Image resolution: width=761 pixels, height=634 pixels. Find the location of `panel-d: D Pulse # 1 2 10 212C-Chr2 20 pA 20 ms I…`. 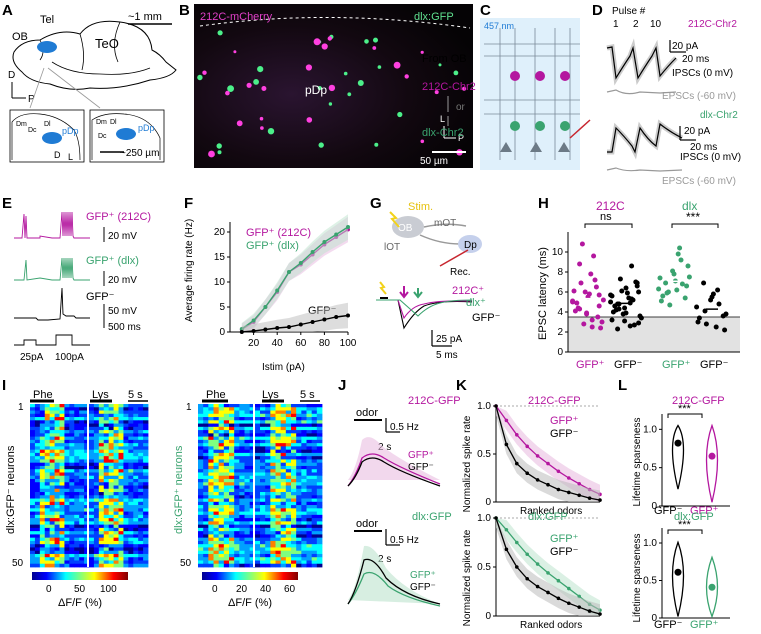

panel-d: D Pulse # 1 2 10 212C-Chr2 20 pA 20 ms I… is located at coordinates (666, 94).